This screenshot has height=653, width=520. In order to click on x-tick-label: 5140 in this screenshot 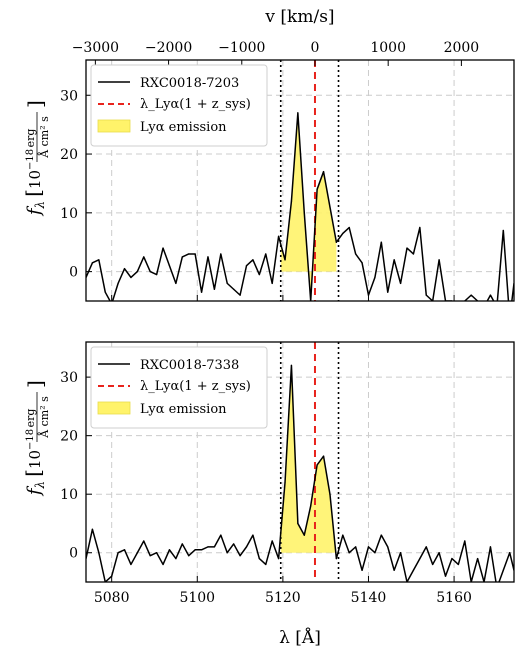, I will do `click(369, 598)`.